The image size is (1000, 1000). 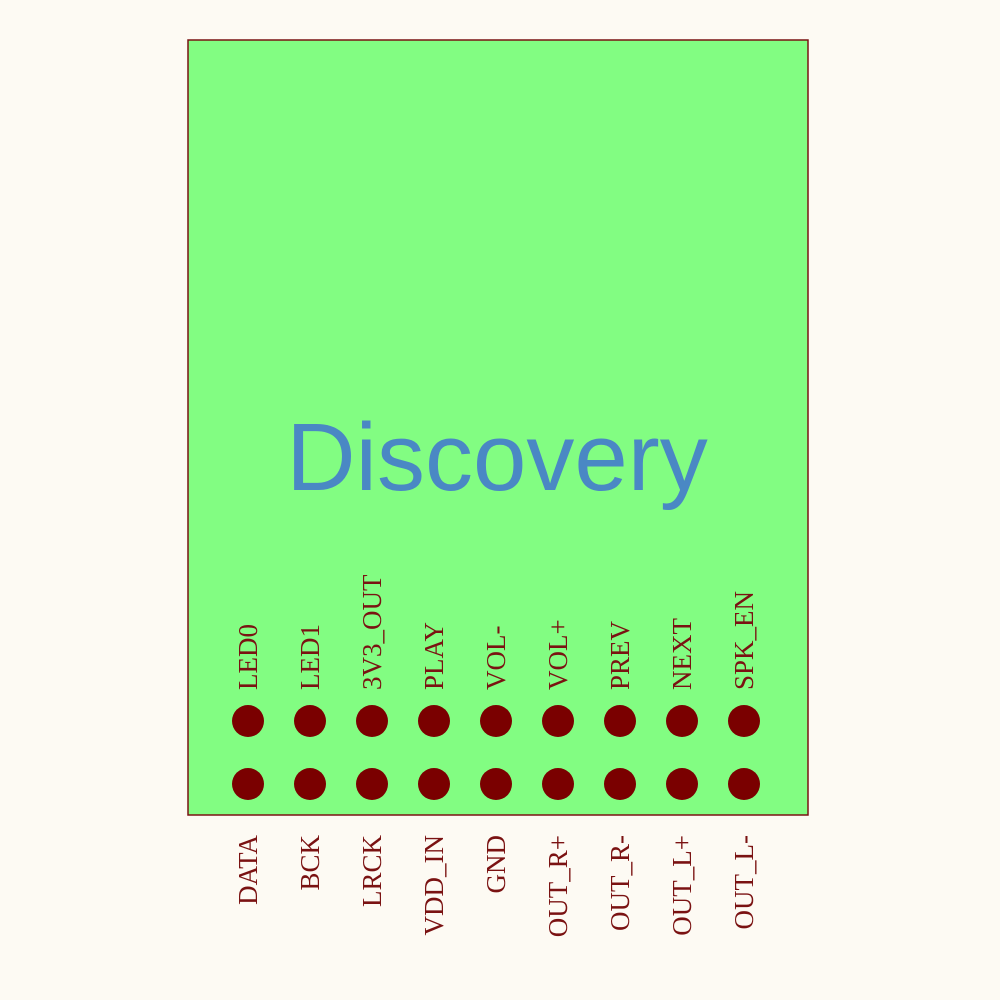 What do you see at coordinates (434, 656) in the screenshot?
I see `pin-label: PLAY` at bounding box center [434, 656].